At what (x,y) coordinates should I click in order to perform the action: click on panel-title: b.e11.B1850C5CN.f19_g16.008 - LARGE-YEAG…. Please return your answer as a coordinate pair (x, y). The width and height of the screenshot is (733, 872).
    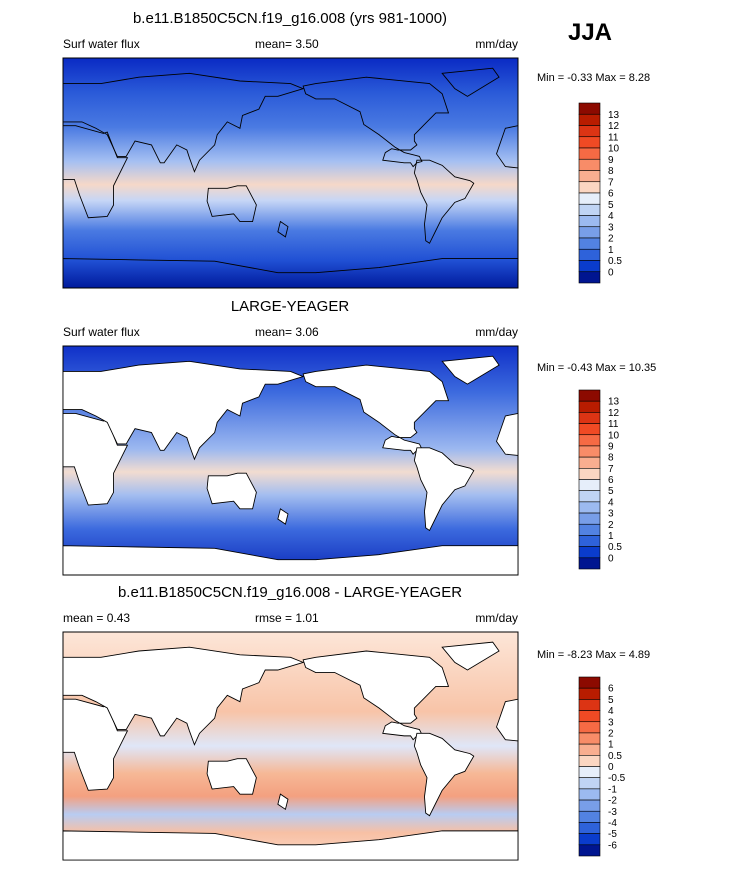
    Looking at the image, I should click on (290, 592).